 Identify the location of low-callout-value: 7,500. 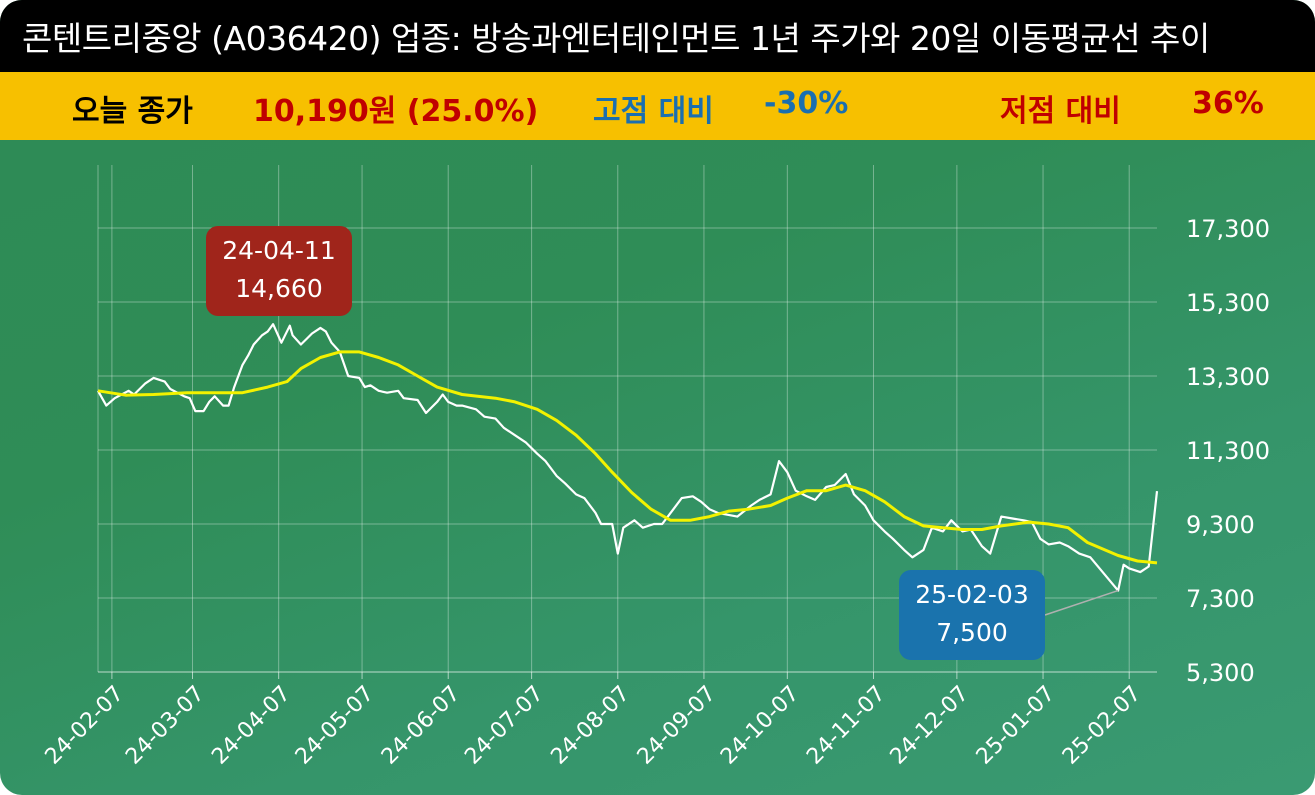
(972, 632).